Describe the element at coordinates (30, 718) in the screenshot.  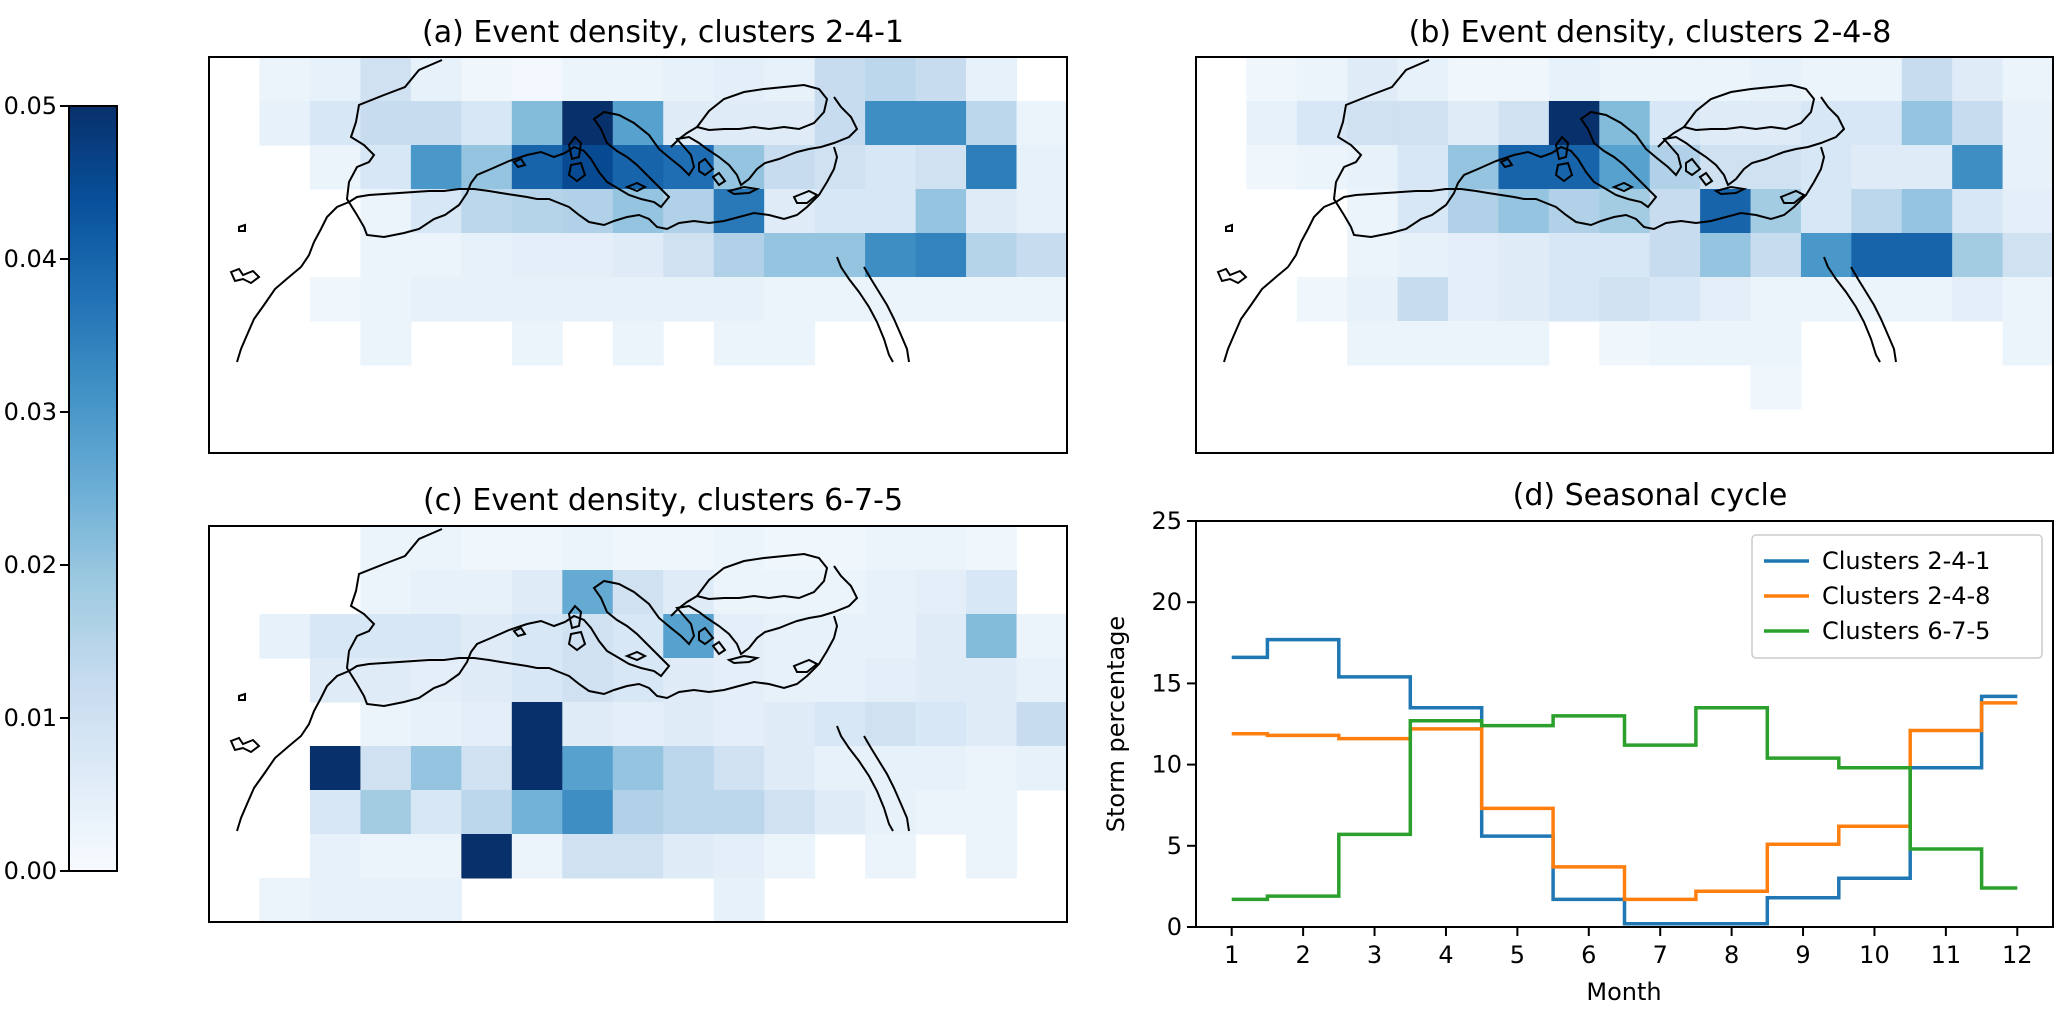
I see `colorbar-tick-label: 0.01` at that location.